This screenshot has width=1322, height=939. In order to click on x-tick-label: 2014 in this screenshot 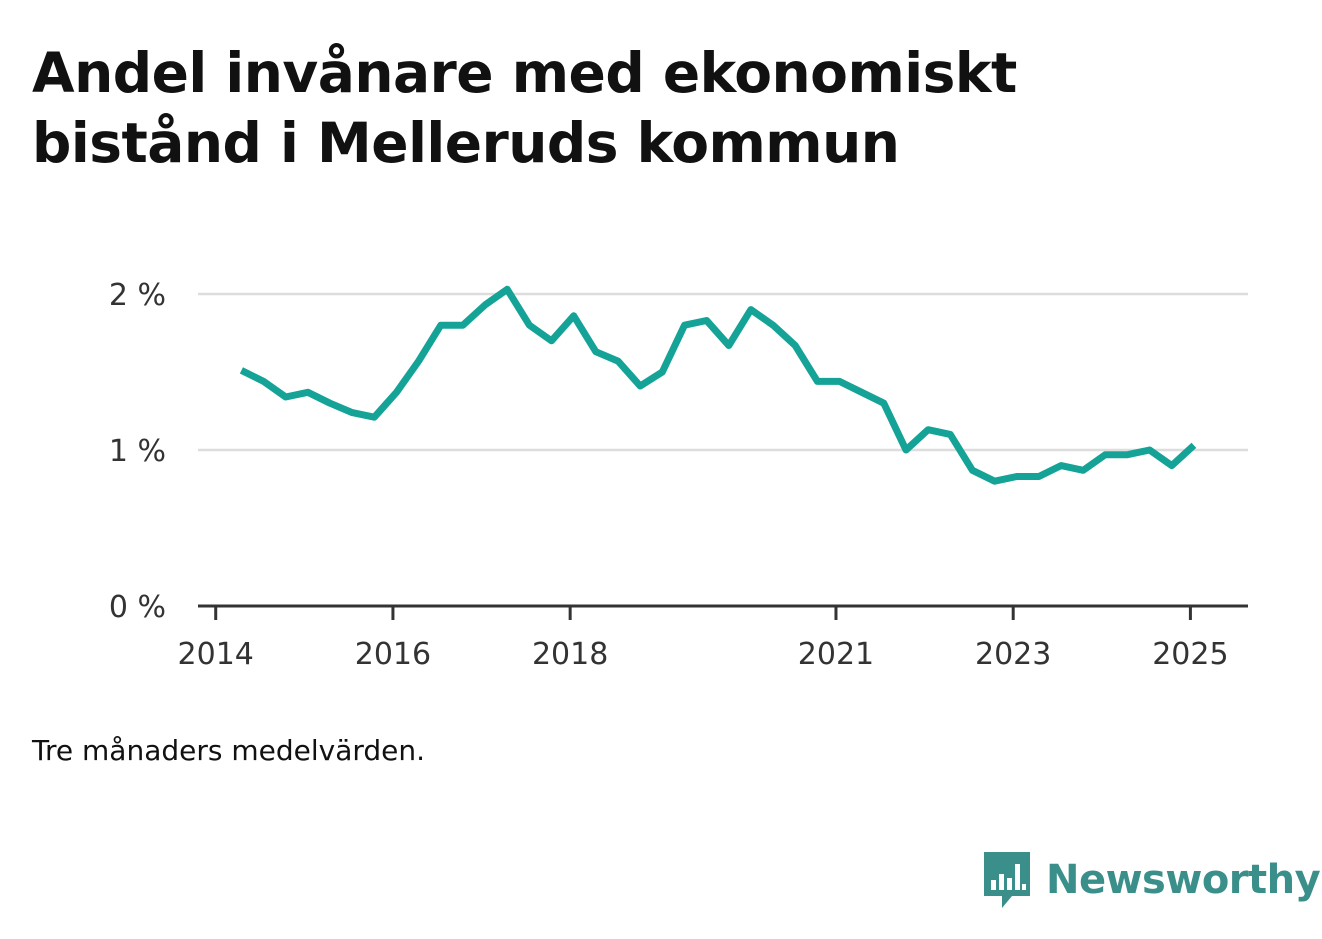, I will do `click(216, 654)`.